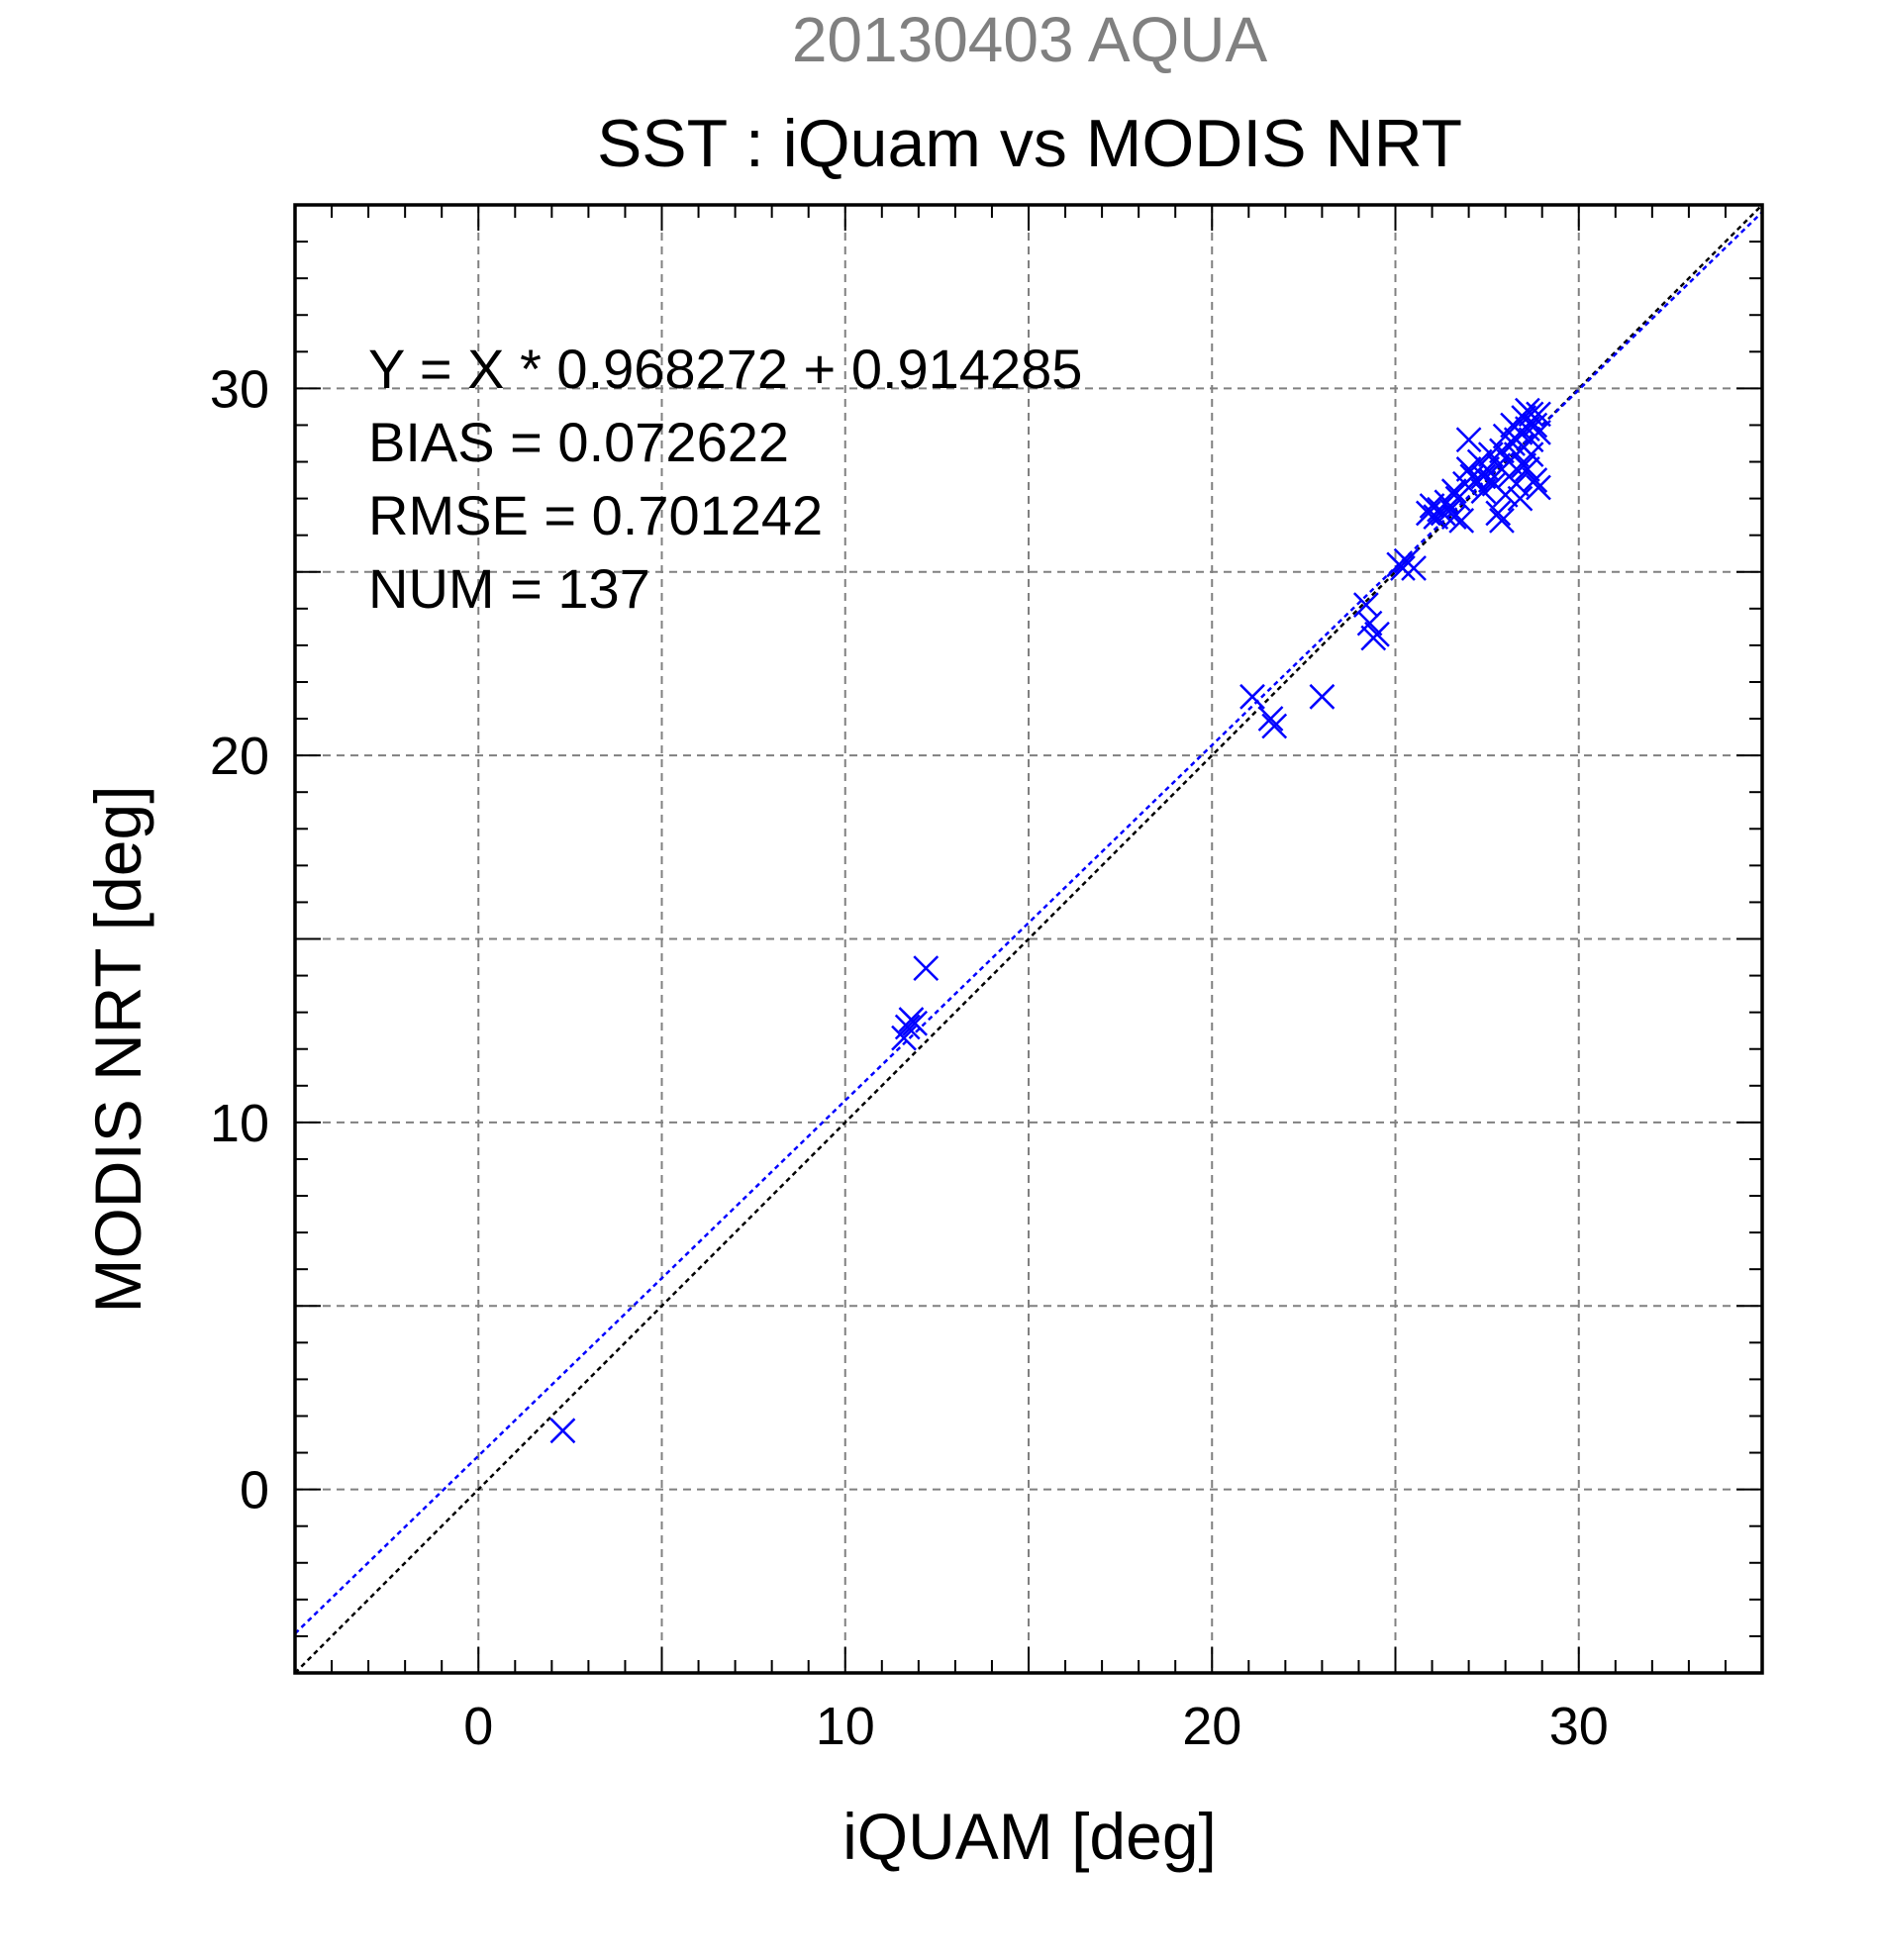  What do you see at coordinates (1030, 1836) in the screenshot?
I see `x-axis-label: iQUAM [deg]` at bounding box center [1030, 1836].